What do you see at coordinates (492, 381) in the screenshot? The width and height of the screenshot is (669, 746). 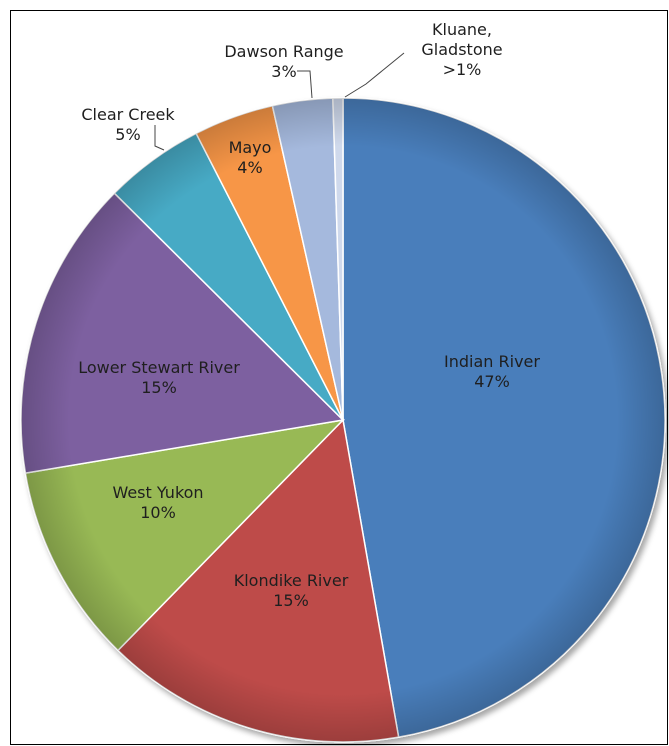 I see `slice-value-indian-river: 47%` at bounding box center [492, 381].